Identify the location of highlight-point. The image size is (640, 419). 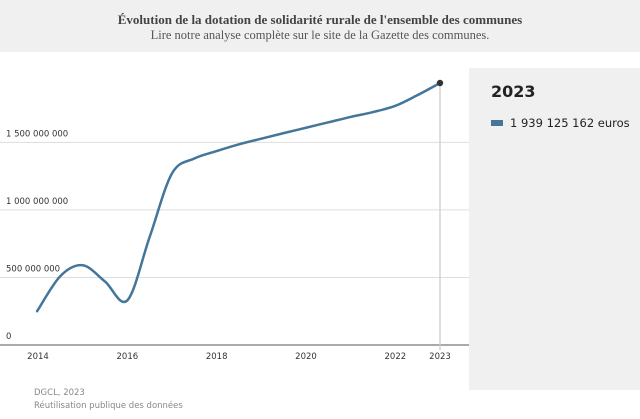
(440, 83).